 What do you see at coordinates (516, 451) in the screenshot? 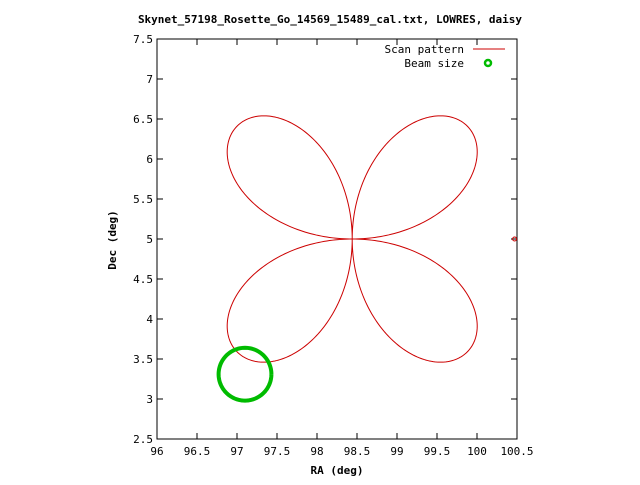
I see `x-tick-label: 100.5` at bounding box center [516, 451].